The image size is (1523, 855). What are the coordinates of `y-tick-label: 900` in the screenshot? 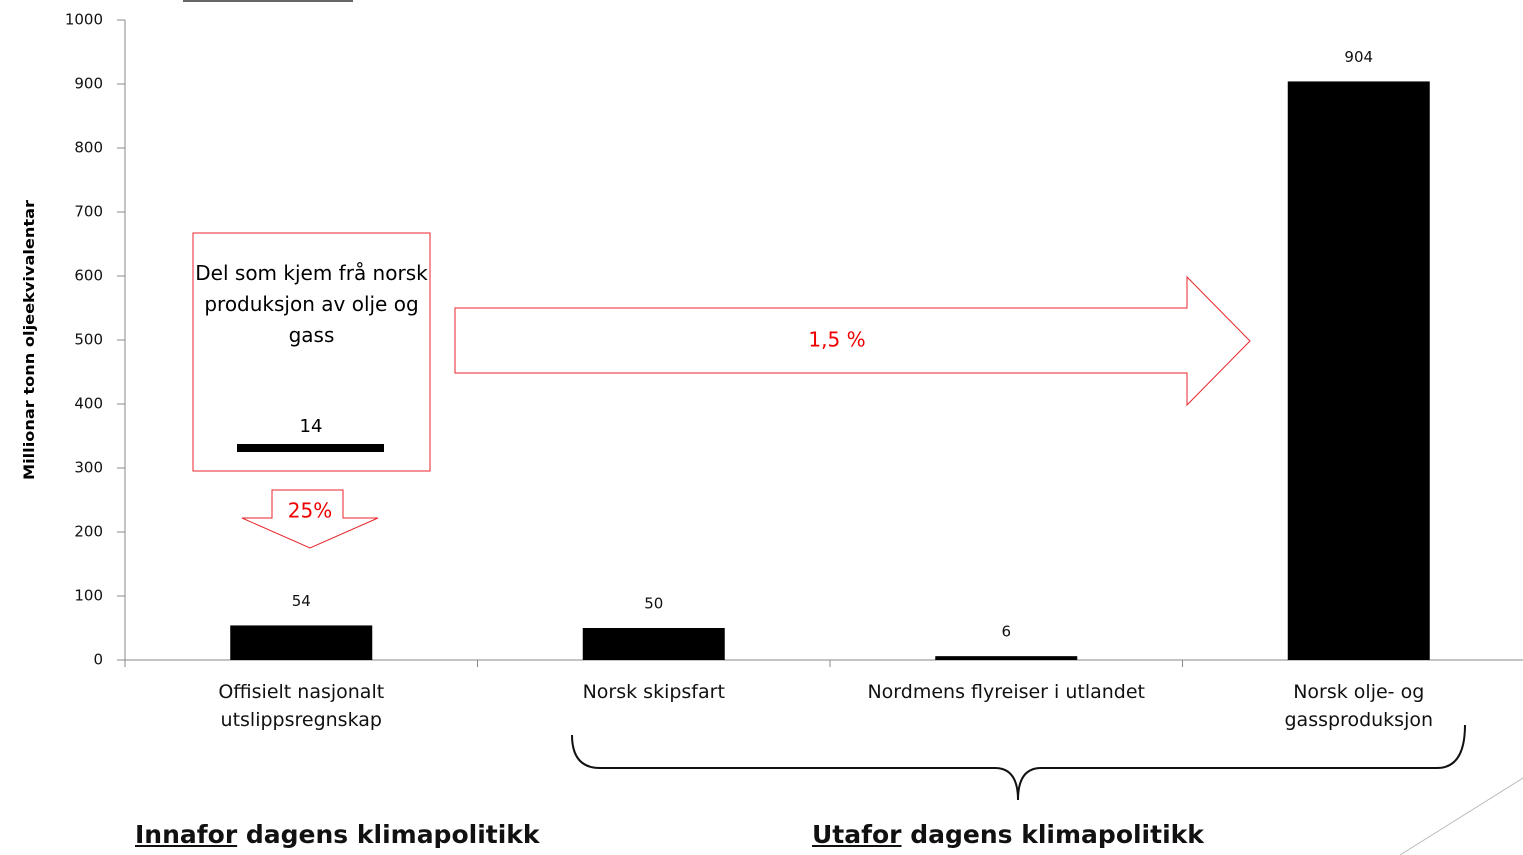 It's located at (88, 84).